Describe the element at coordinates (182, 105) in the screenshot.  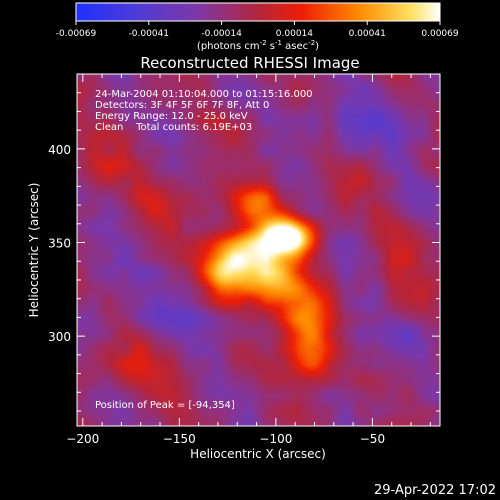
I see `annotation-detectors: Detectors: 3F 4F 5F 6F 7F 8F, Att 0` at that location.